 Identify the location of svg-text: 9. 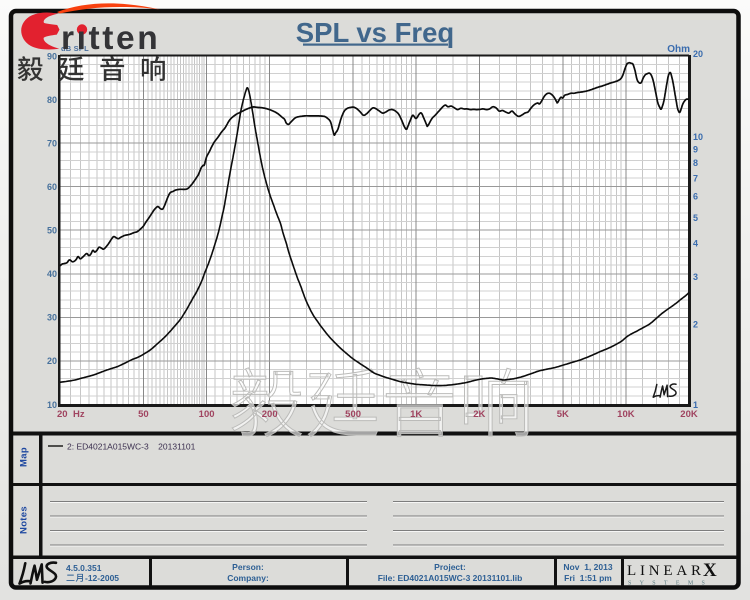
(695, 149).